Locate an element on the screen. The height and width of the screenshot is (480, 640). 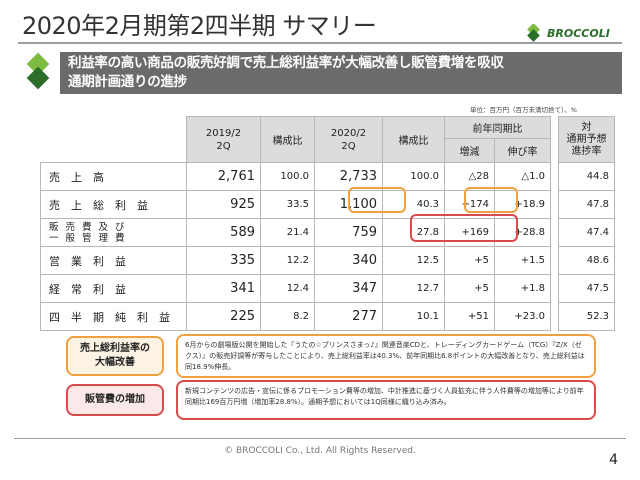
cell-curr-ratio: 10.1 is located at coordinates (413, 316).